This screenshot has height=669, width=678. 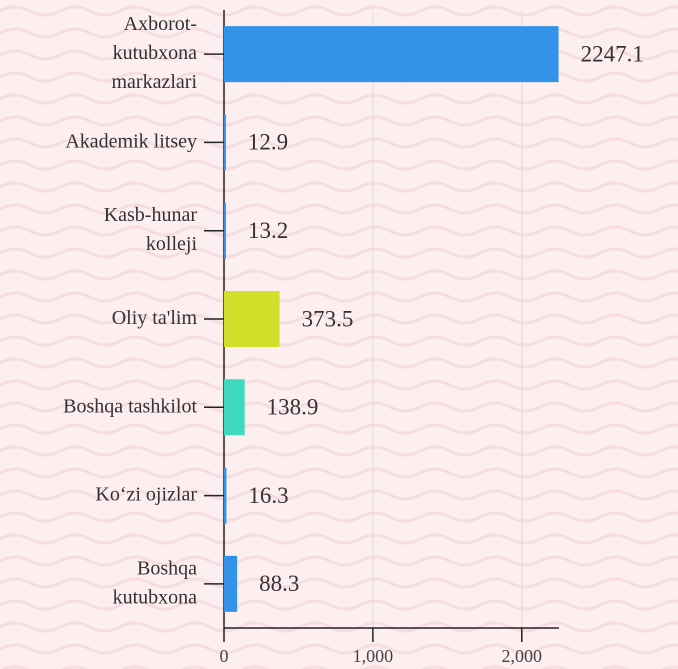 What do you see at coordinates (612, 53) in the screenshot?
I see `value-label: 2247.1` at bounding box center [612, 53].